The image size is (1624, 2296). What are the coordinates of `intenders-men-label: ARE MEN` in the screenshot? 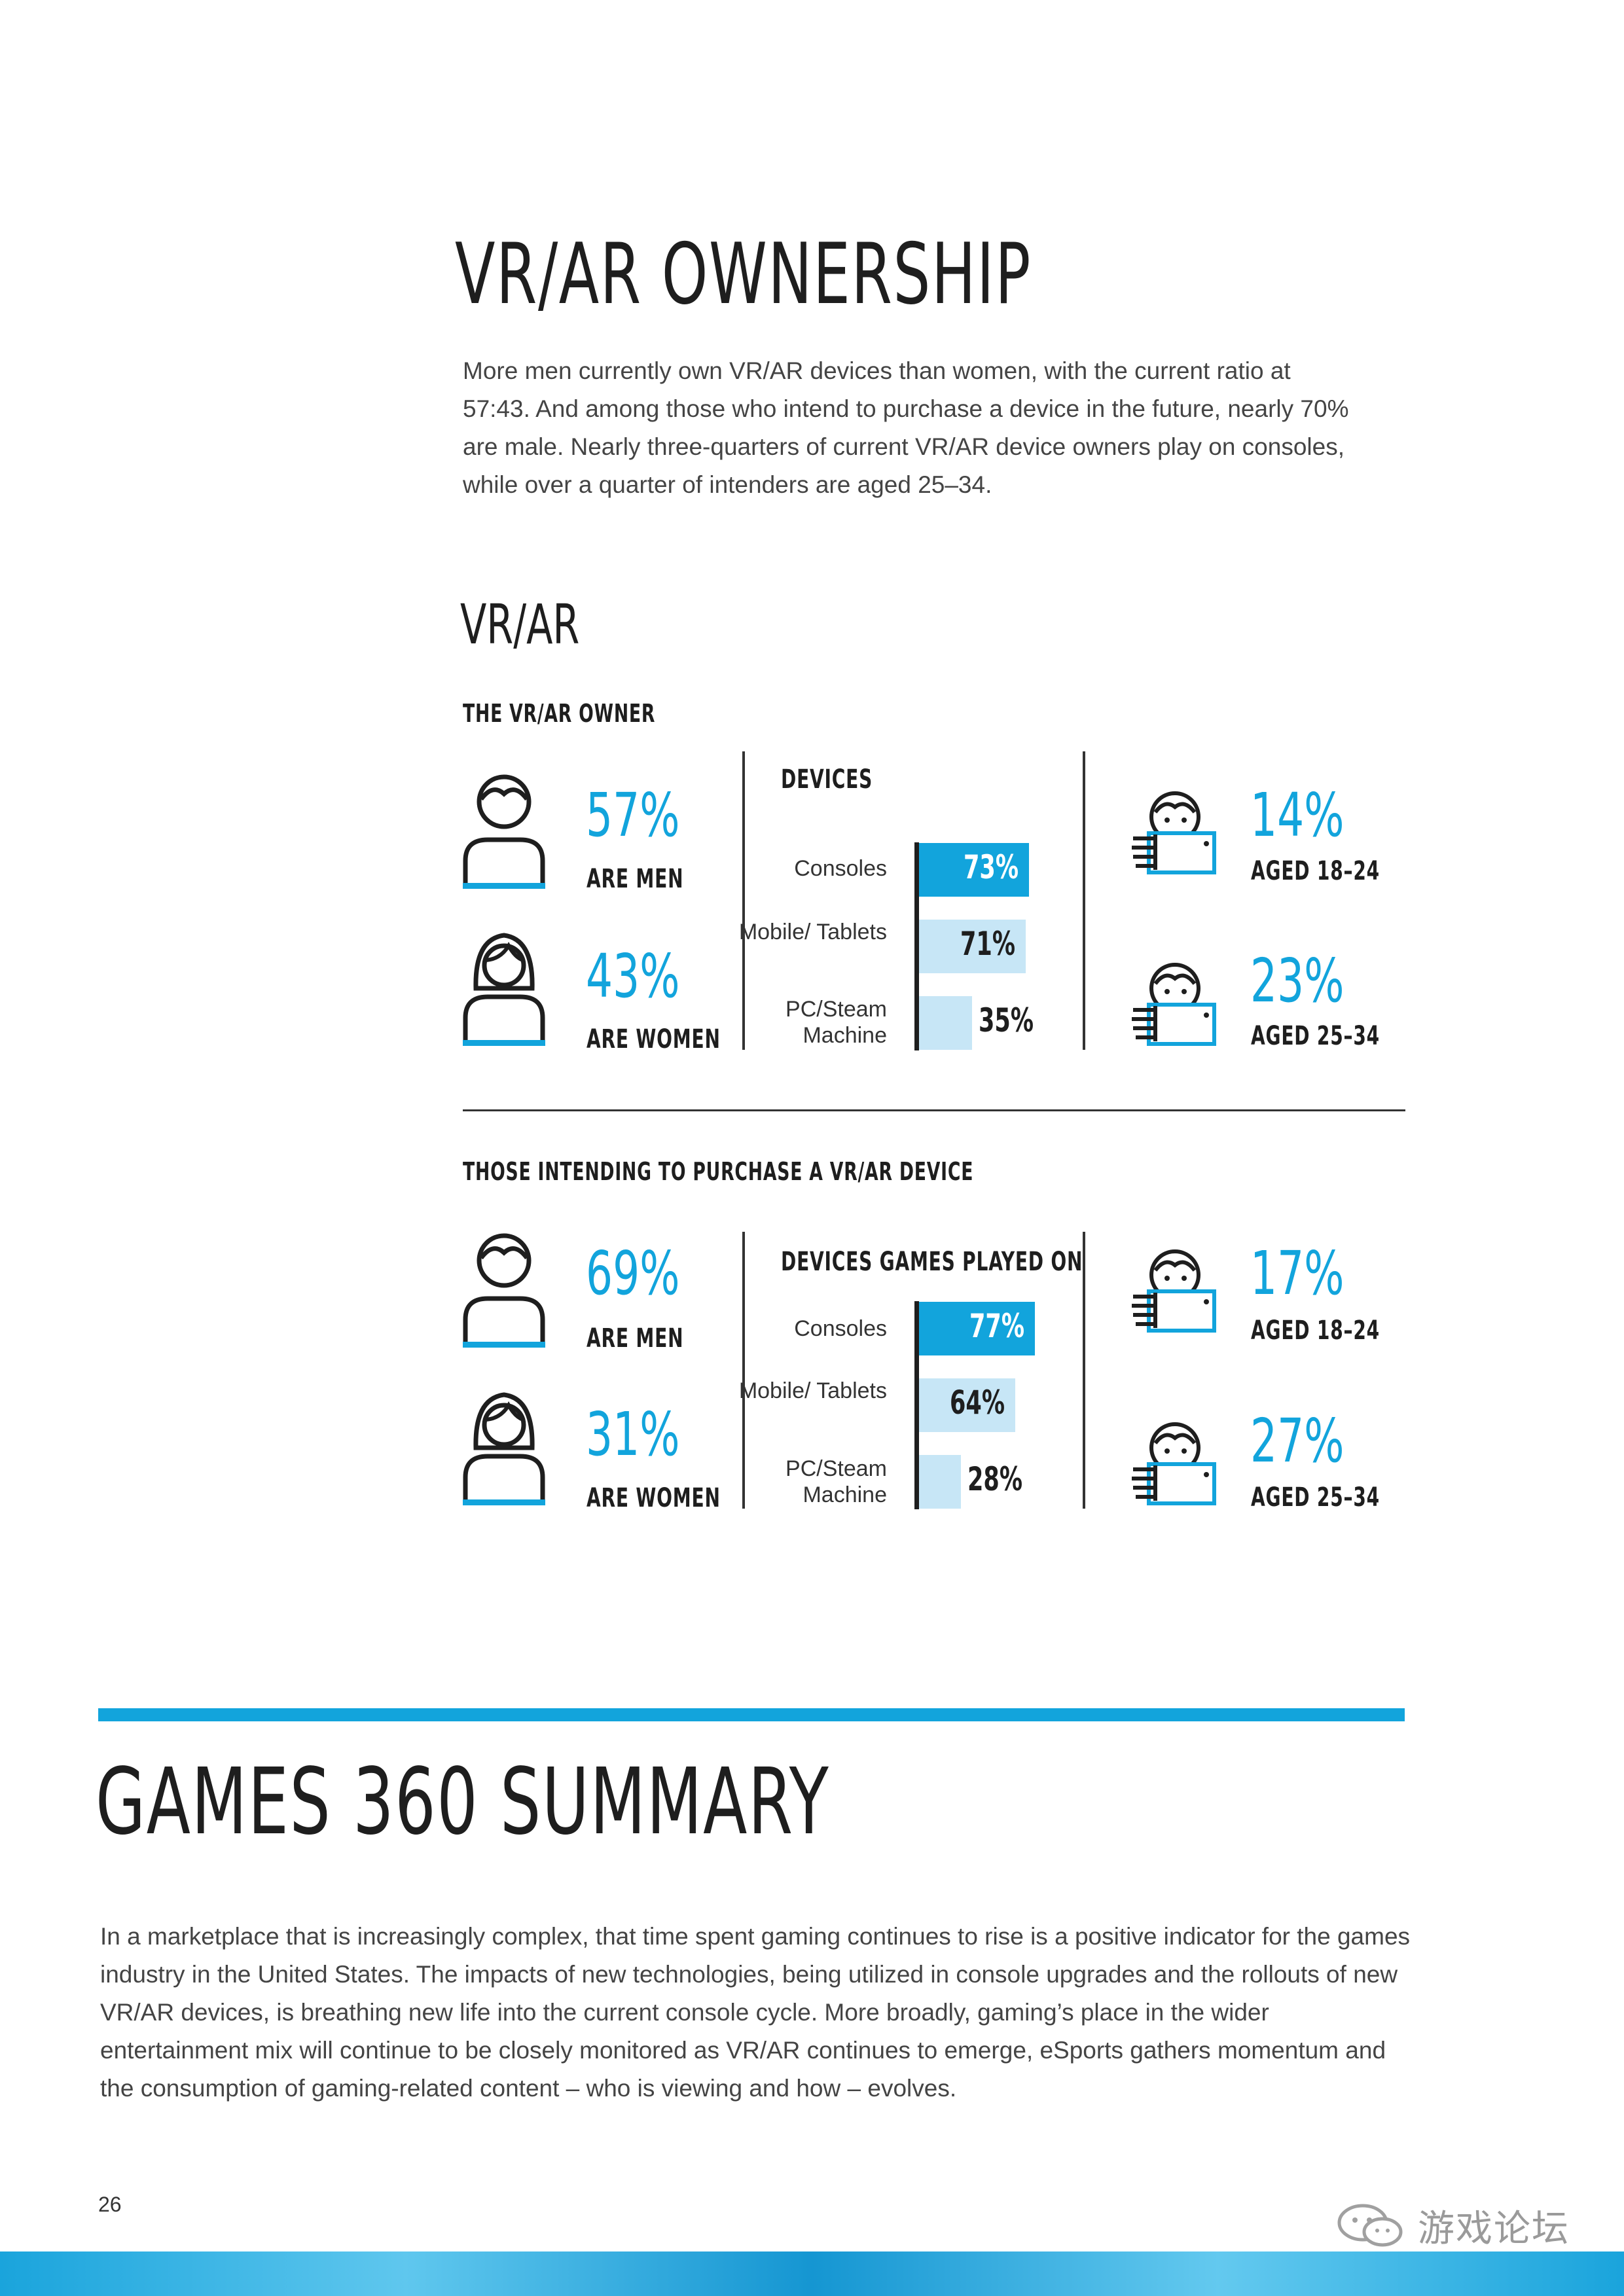 It's located at (635, 1338).